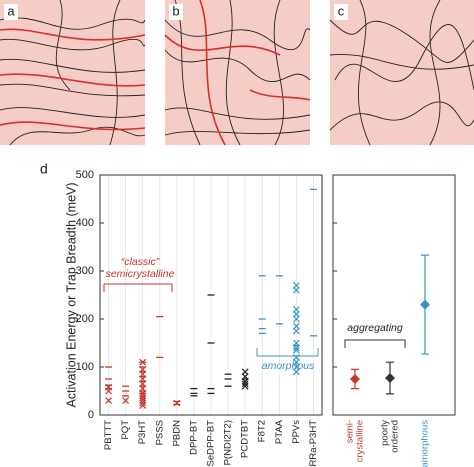 This screenshot has height=467, width=474. I want to click on panel-a, so click(73, 73).